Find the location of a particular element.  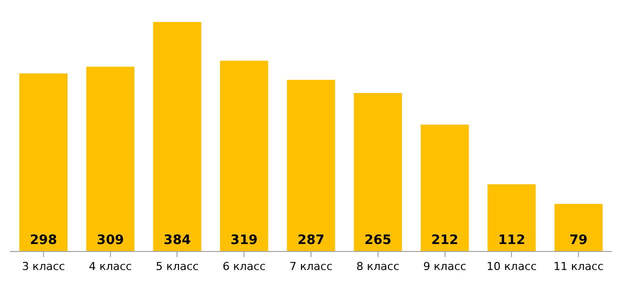

x-tick-label: 10 класс is located at coordinates (511, 267).